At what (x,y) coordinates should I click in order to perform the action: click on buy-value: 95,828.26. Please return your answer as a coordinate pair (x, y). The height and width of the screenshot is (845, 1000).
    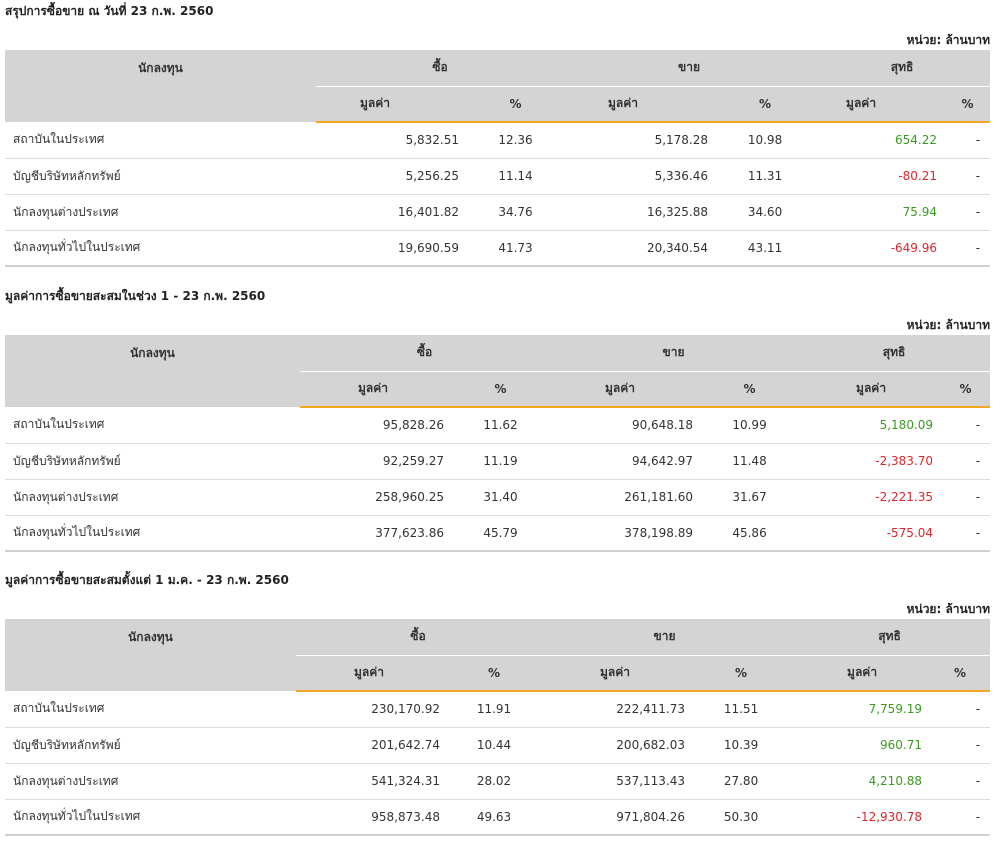
    Looking at the image, I should click on (376, 425).